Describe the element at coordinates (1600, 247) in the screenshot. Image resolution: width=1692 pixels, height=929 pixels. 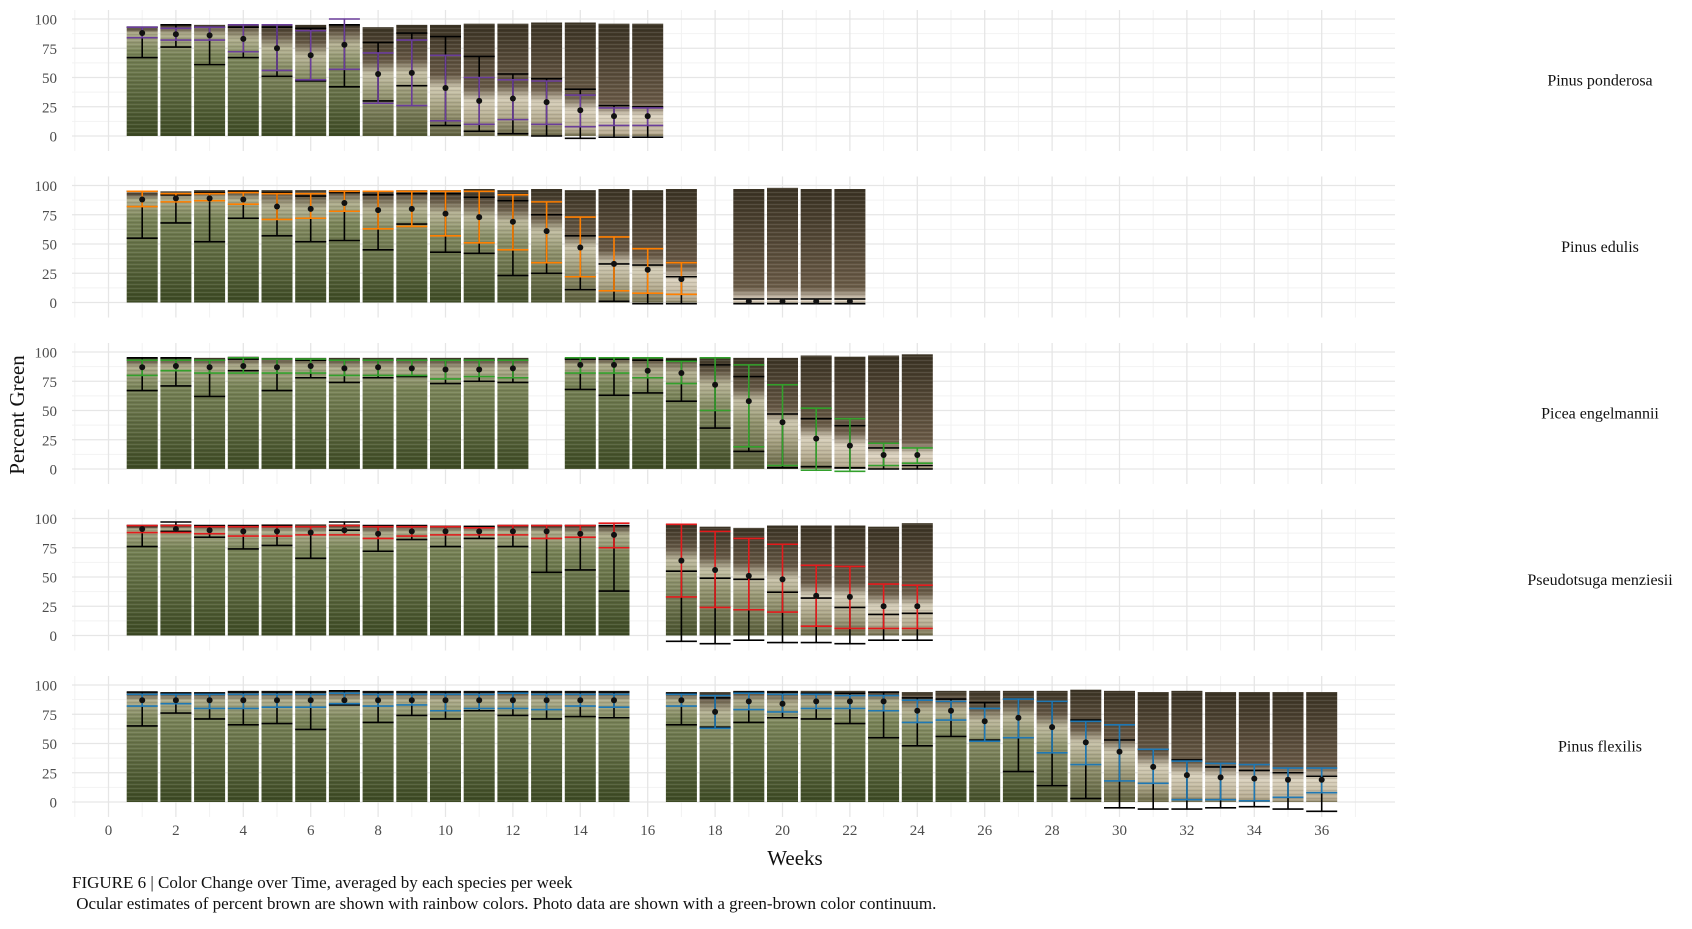
I see `facet-label-pinus-edulis: Pinus edulis` at that location.